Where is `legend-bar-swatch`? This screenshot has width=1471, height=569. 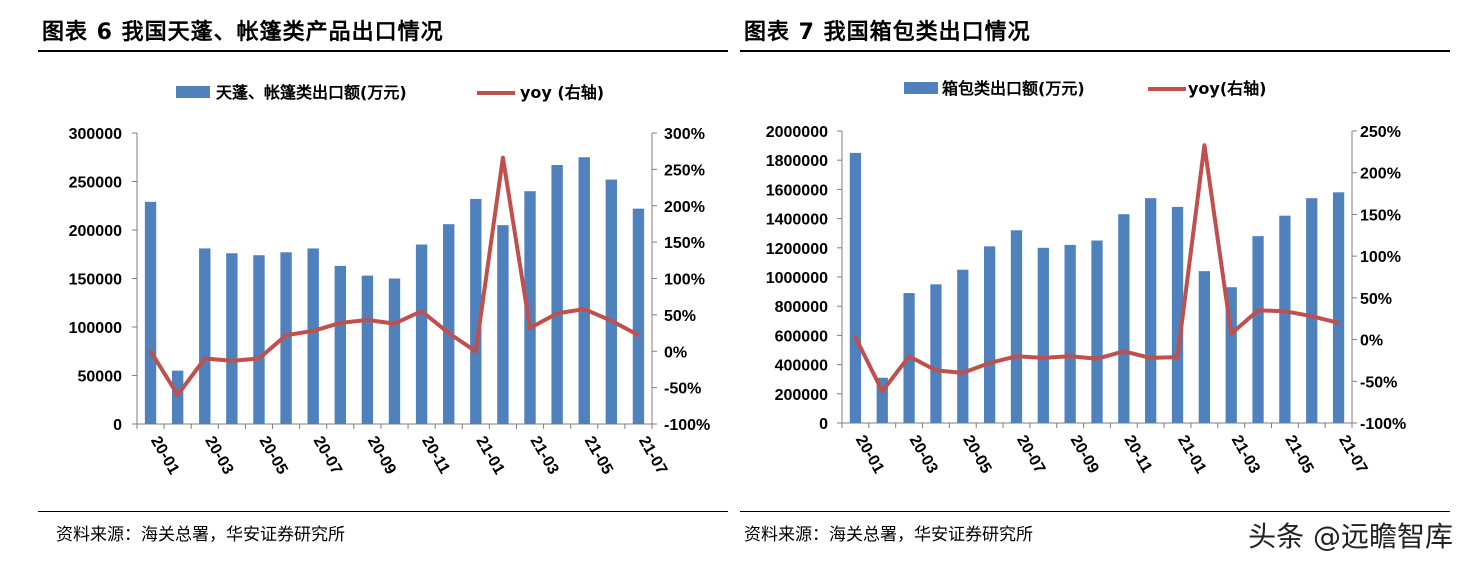 legend-bar-swatch is located at coordinates (193, 92).